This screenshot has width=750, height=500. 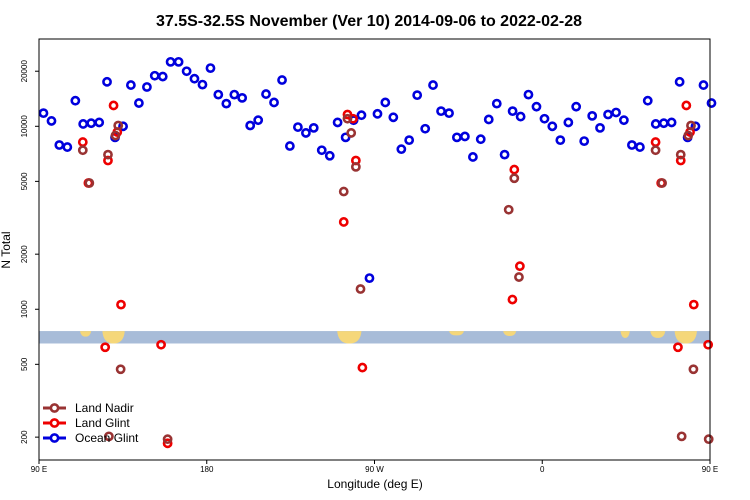 I want to click on legend-label: Land Nadir, so click(x=104, y=408).